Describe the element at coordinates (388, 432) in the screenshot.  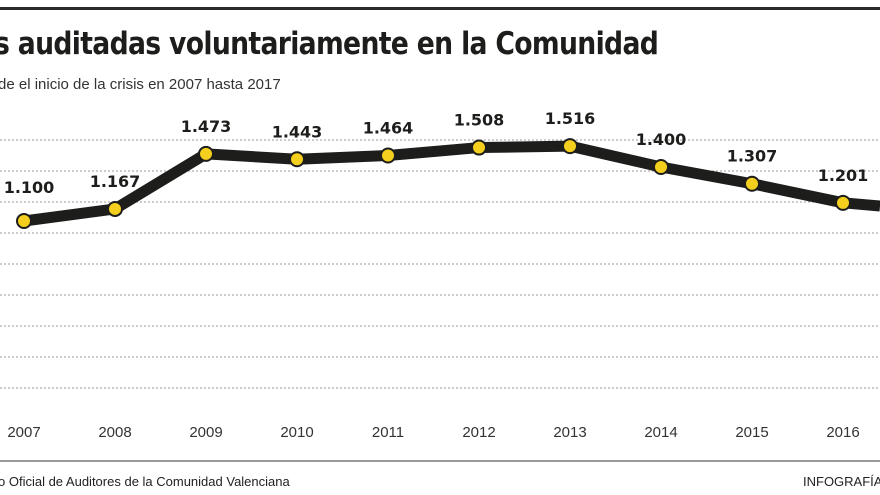
I see `x-tick-label: 2011` at that location.